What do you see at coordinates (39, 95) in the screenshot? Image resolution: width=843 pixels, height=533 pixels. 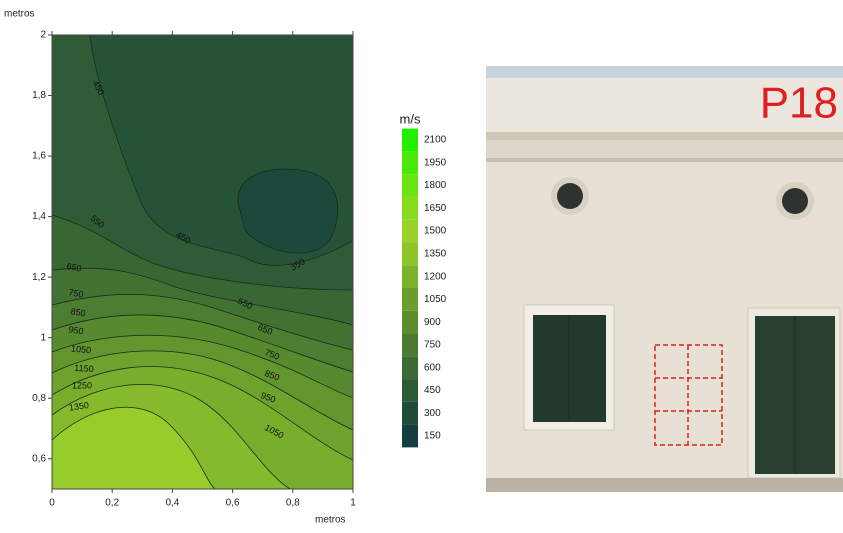 I see `y-tick-label: 1,8` at bounding box center [39, 95].